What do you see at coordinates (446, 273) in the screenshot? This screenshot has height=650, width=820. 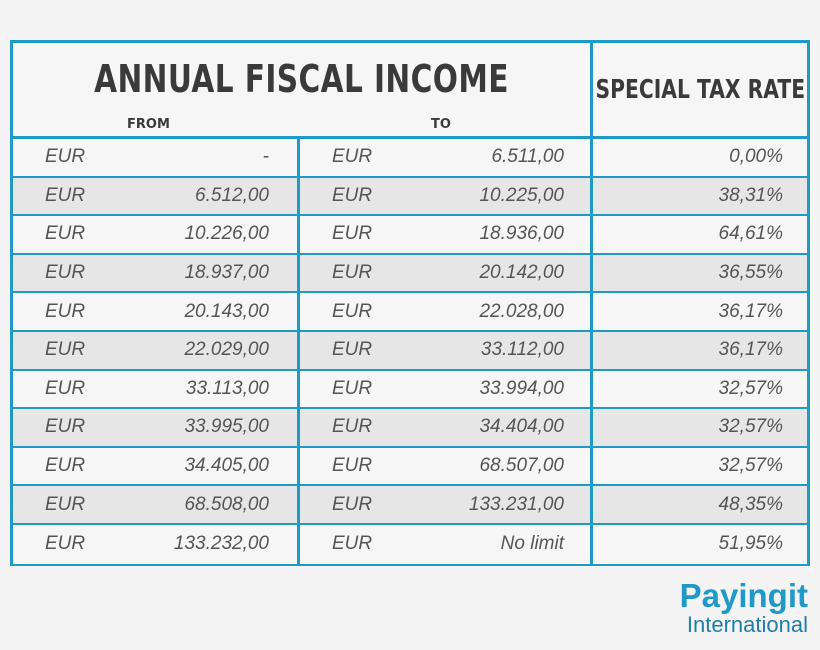 I see `to-cell: EUR 20.142,00` at bounding box center [446, 273].